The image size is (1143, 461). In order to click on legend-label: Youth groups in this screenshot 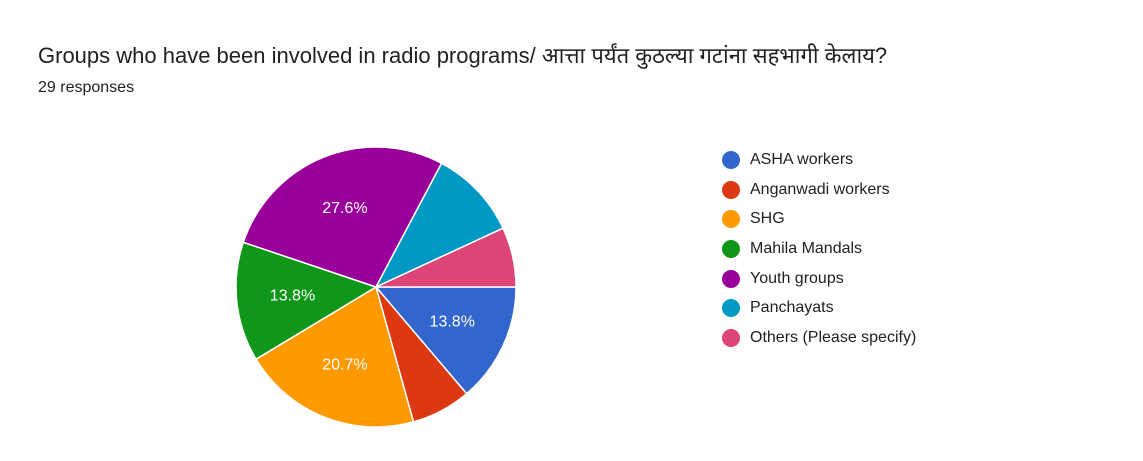, I will do `click(797, 278)`.